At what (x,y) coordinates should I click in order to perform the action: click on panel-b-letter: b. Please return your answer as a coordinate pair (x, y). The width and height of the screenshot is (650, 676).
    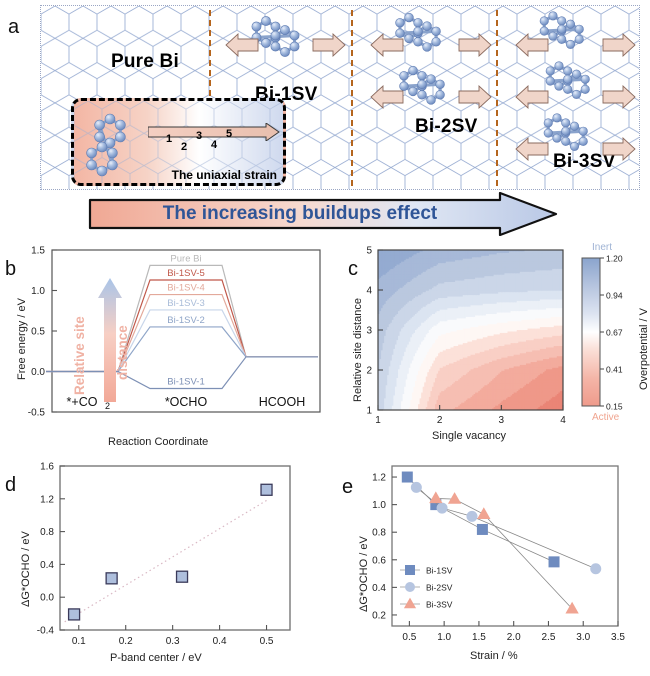
    Looking at the image, I should click on (10, 269).